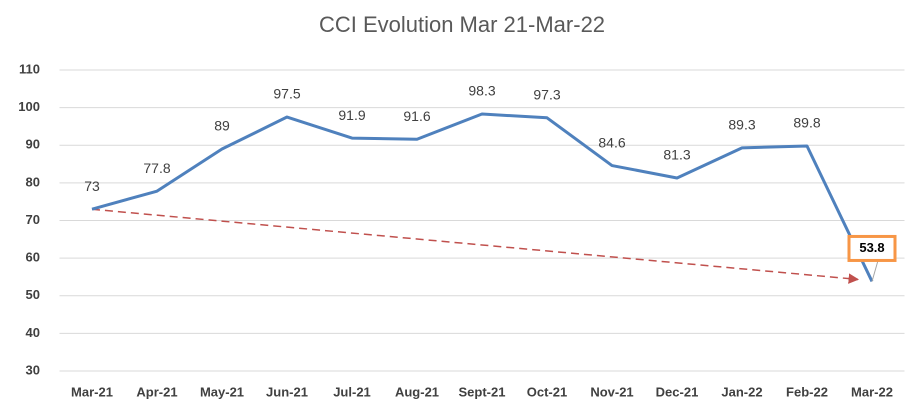  Describe the element at coordinates (352, 391) in the screenshot. I see `x-tick-label: Jul-21` at that location.